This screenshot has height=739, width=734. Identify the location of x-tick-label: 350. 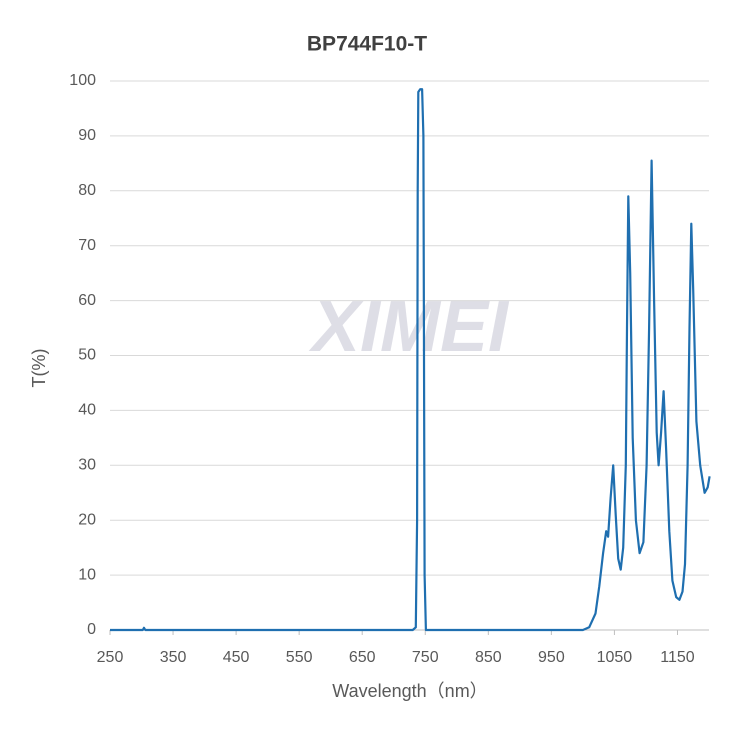
(173, 657).